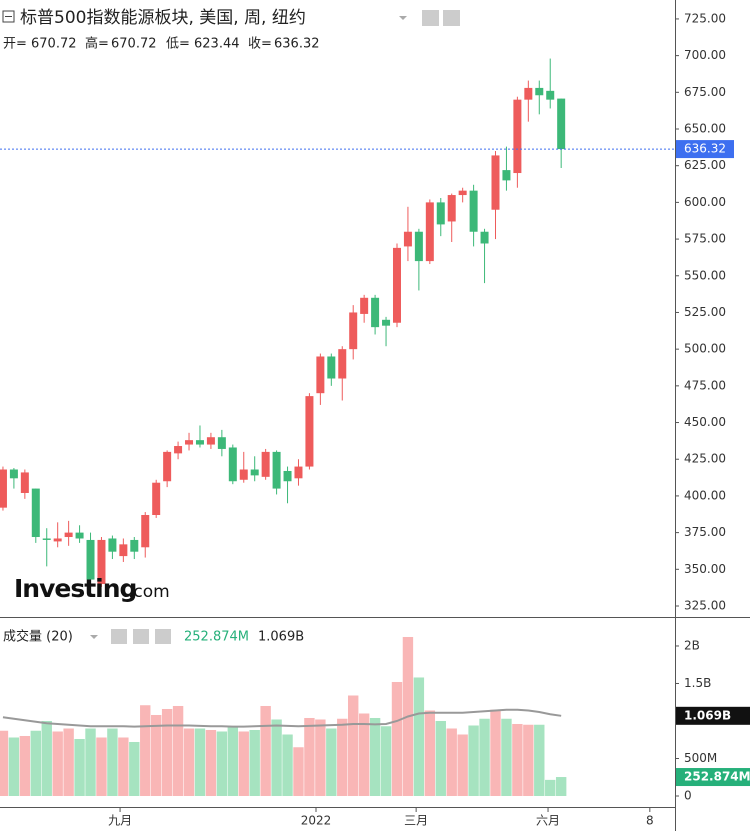 The image size is (750, 836). I want to click on y-tick-label: 1.5B, so click(697, 683).